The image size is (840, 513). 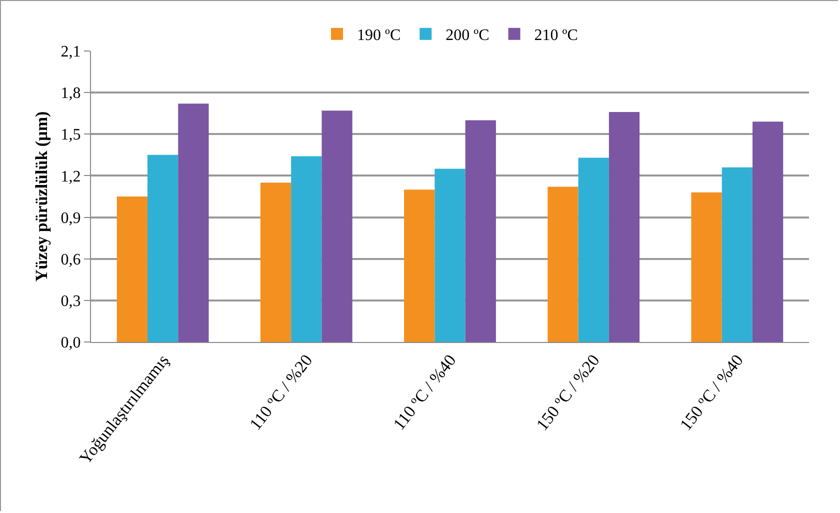 I want to click on legend-label: 210 ºC, so click(x=556, y=35).